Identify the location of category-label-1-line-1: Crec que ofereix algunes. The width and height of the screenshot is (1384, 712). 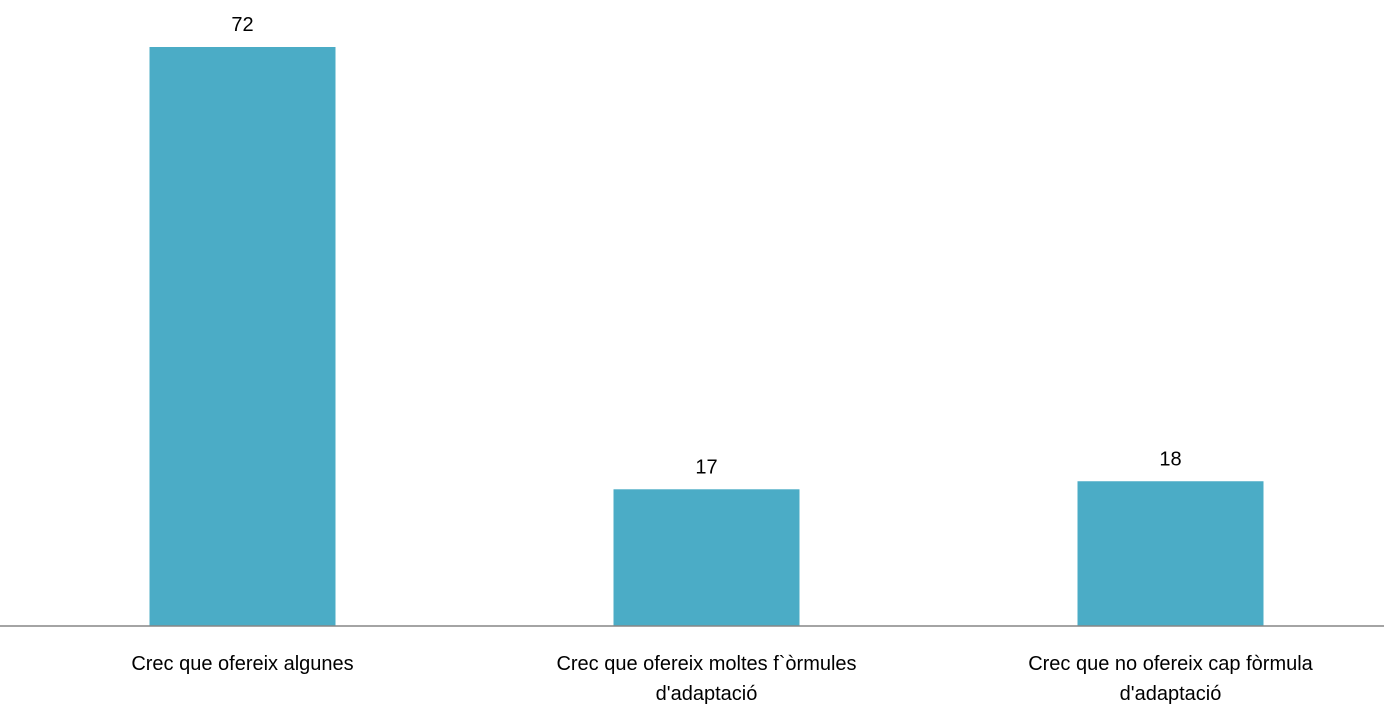
(242, 664).